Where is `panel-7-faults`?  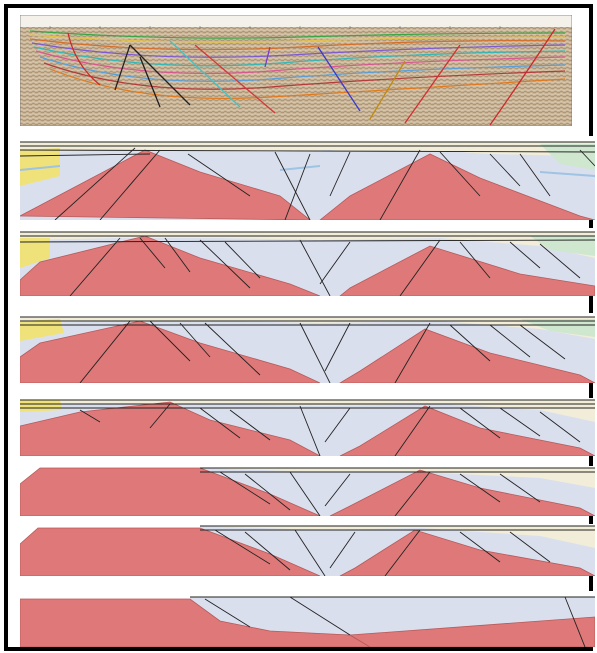
panel-7-faults is located at coordinates (392, 621).